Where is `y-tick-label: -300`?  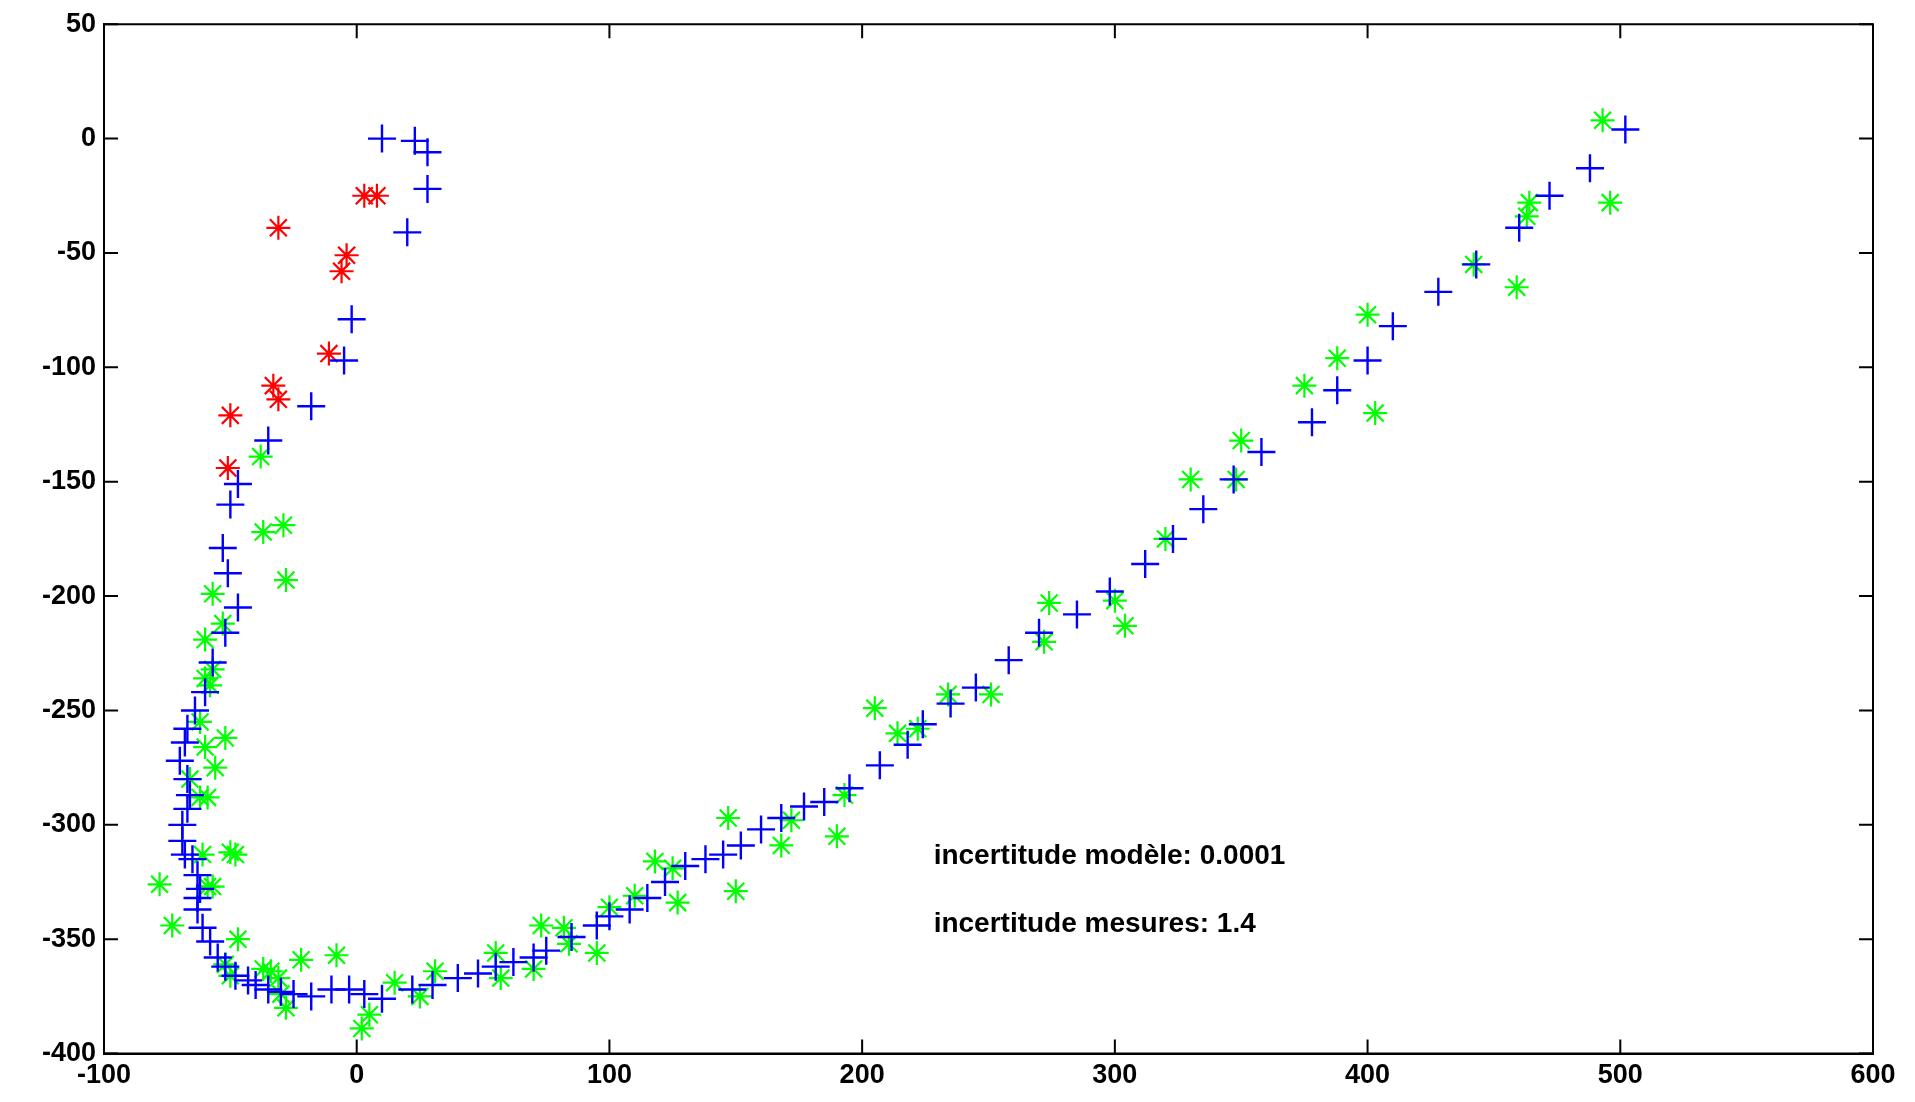
y-tick-label: -300 is located at coordinates (68, 823).